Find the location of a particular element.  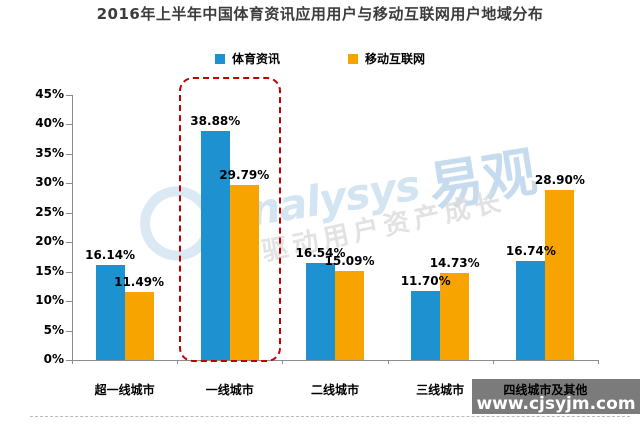

y-tick-label: 35% is located at coordinates (49, 152).